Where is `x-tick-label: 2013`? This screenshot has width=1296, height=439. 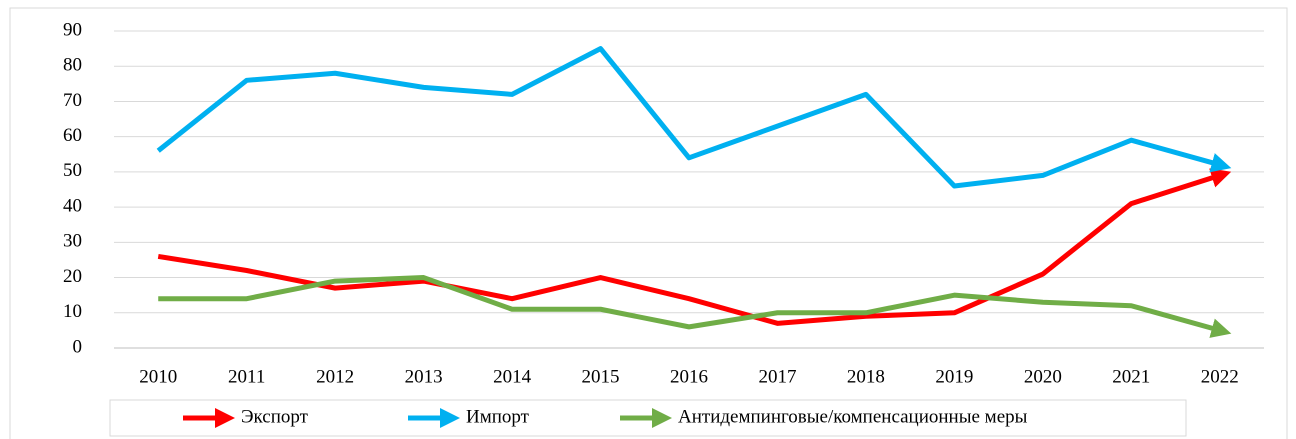
x-tick-label: 2013 is located at coordinates (424, 376).